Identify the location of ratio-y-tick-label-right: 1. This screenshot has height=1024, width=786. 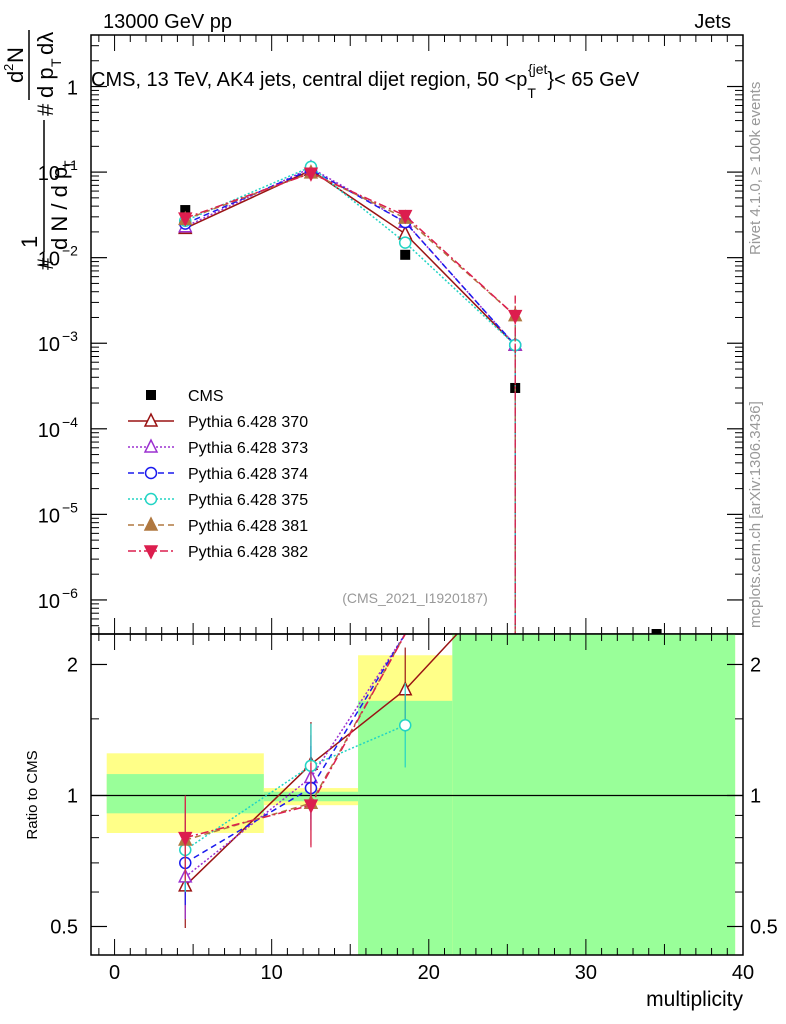
(755, 796).